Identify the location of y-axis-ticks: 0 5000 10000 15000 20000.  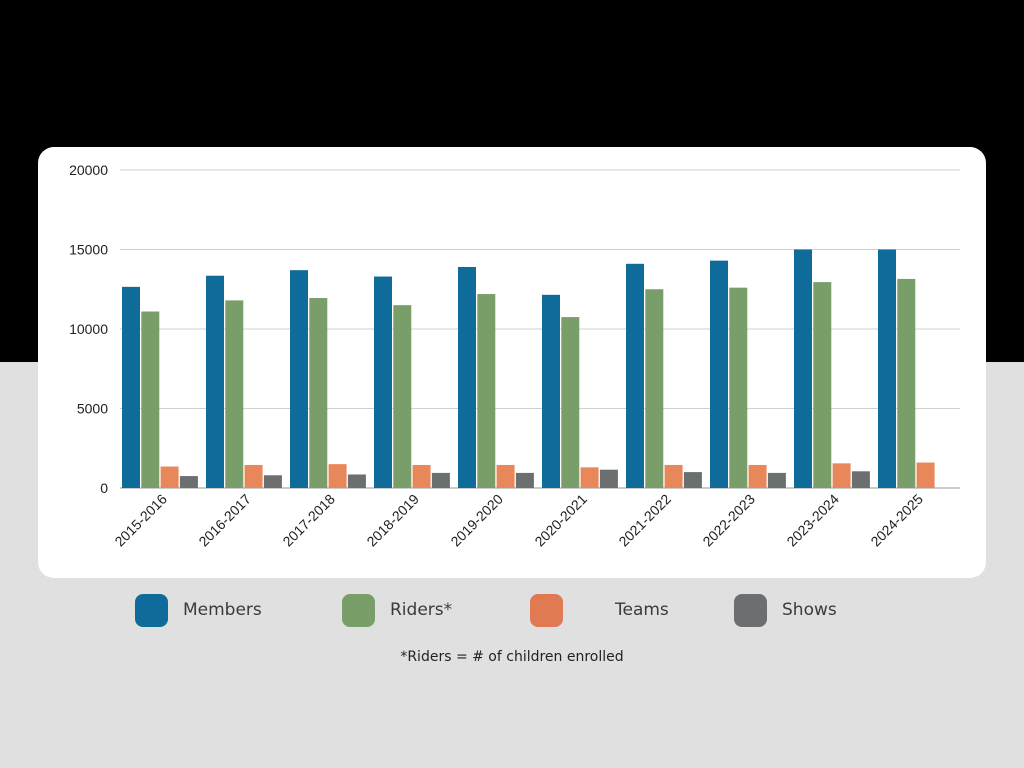
(88, 329).